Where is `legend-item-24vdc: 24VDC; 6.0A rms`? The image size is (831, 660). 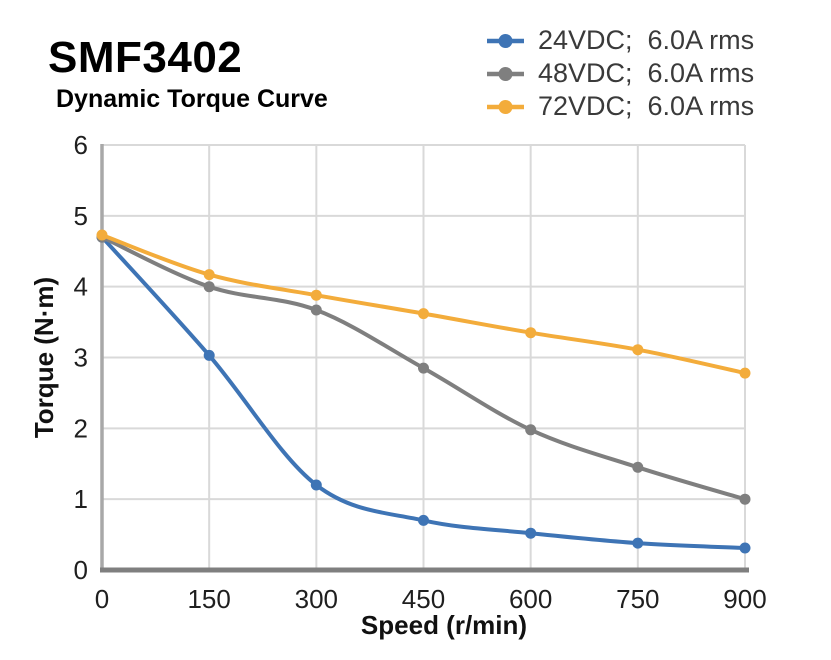 legend-item-24vdc: 24VDC; 6.0A rms is located at coordinates (620, 40).